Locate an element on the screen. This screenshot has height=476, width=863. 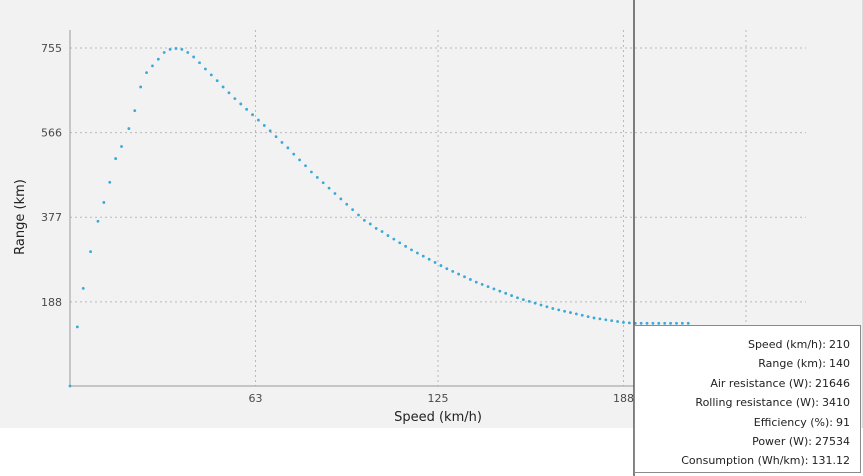
y-tick-label-1: 377 is located at coordinates (51, 217).